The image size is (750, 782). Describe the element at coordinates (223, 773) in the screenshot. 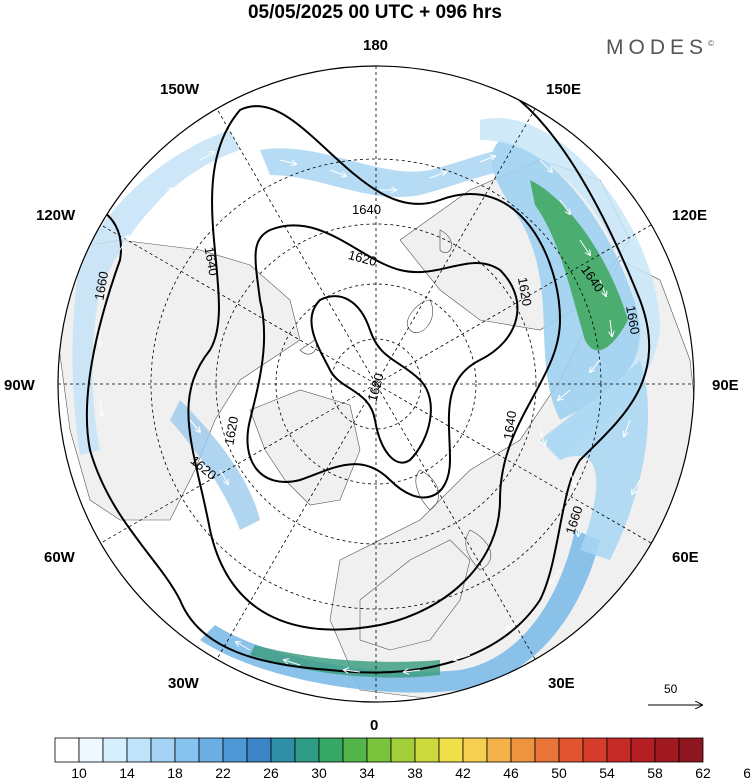

I see `colorbar-tick-label: 22` at that location.